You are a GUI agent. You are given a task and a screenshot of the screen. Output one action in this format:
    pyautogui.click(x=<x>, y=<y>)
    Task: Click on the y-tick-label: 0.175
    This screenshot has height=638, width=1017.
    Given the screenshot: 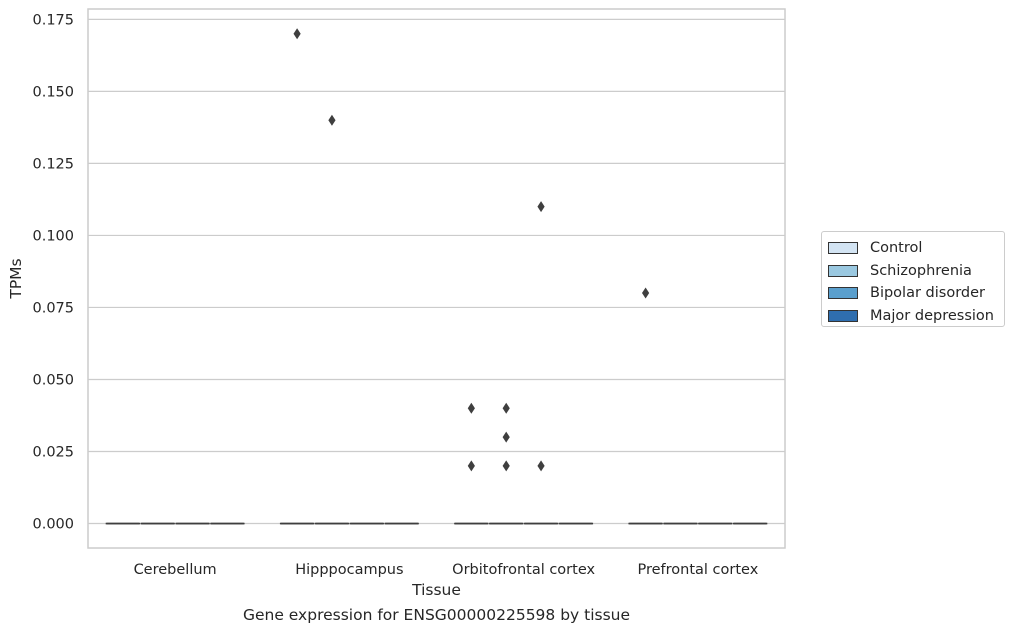 What is the action you would take?
    pyautogui.click(x=53, y=20)
    